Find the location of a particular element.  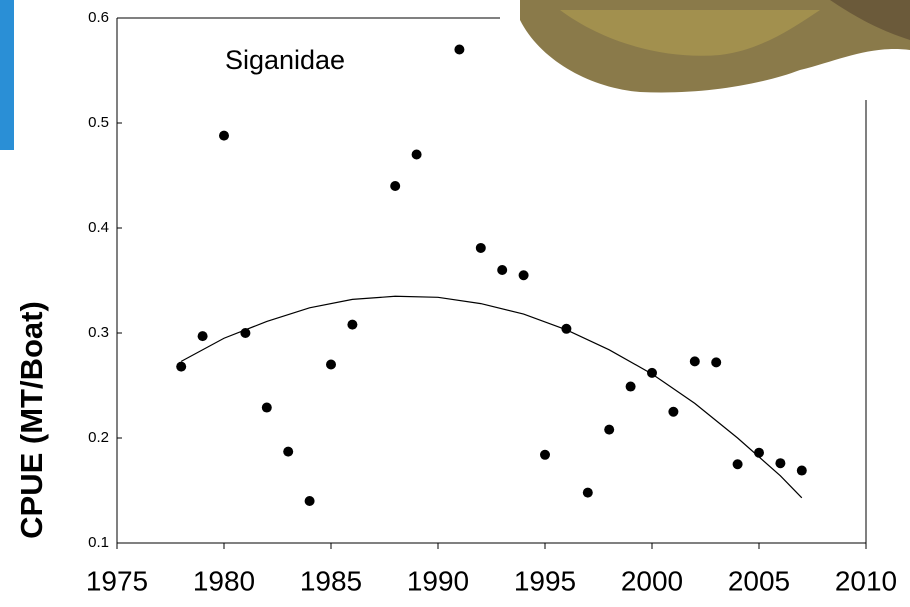

annotation: Siganidae is located at coordinates (285, 60).